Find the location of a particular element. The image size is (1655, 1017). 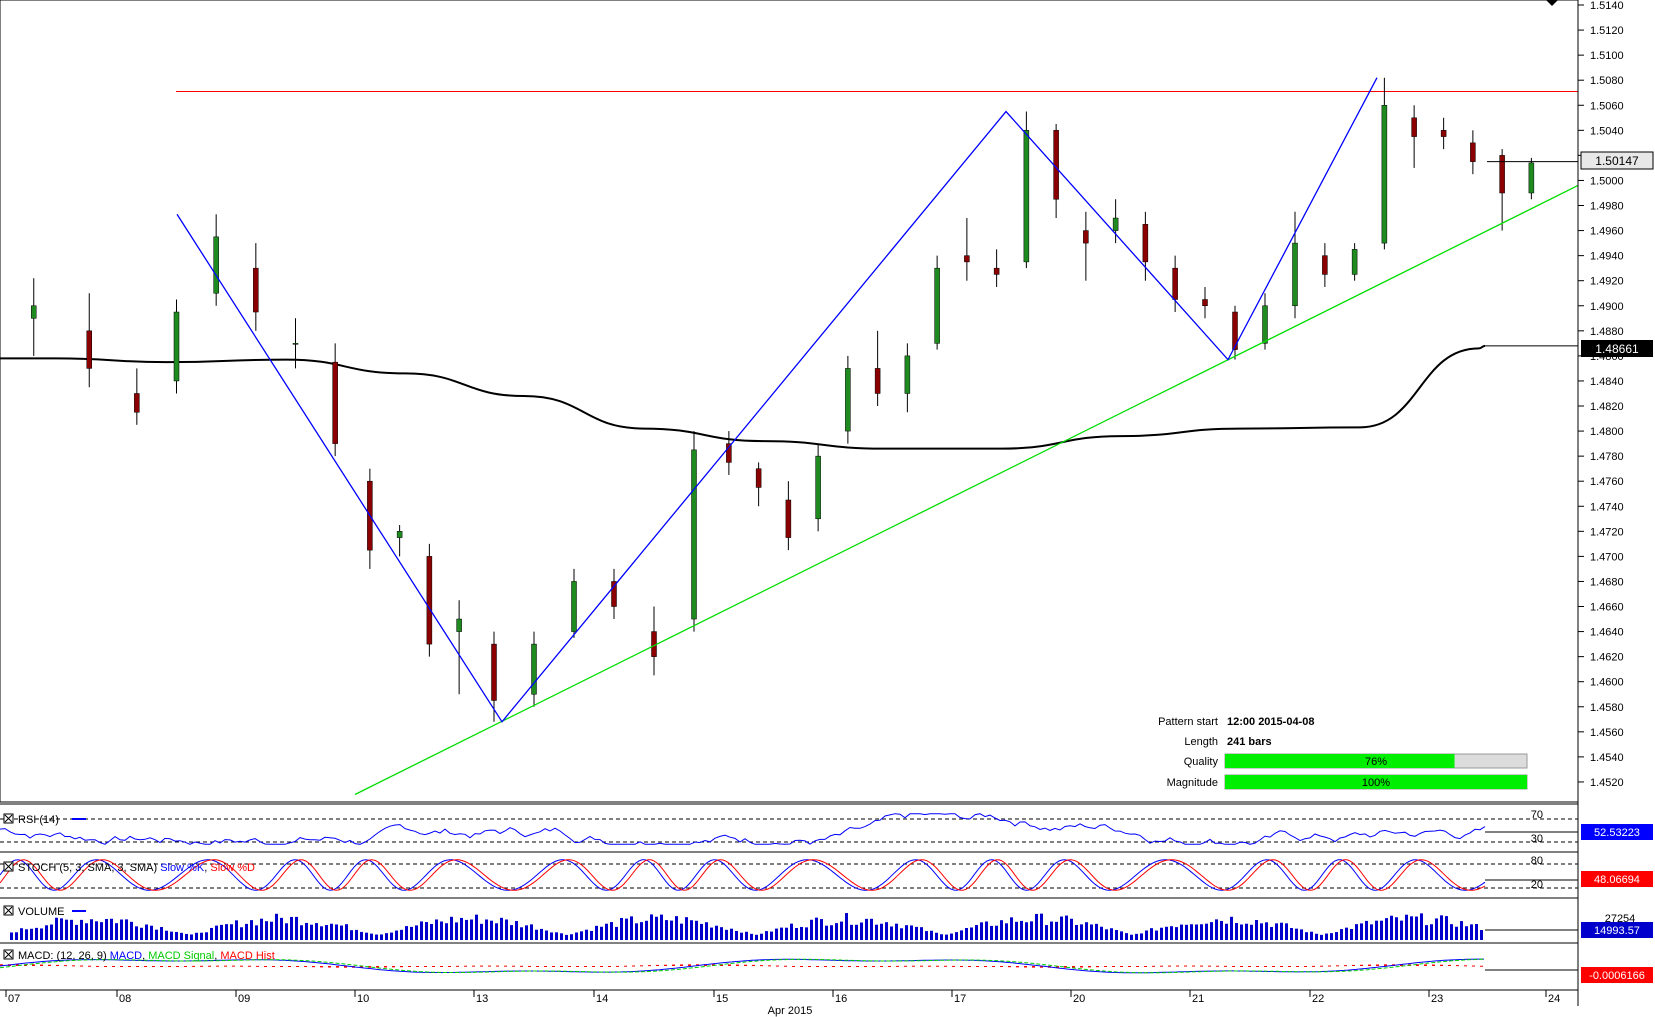

day-tick-label: 13 is located at coordinates (482, 999).